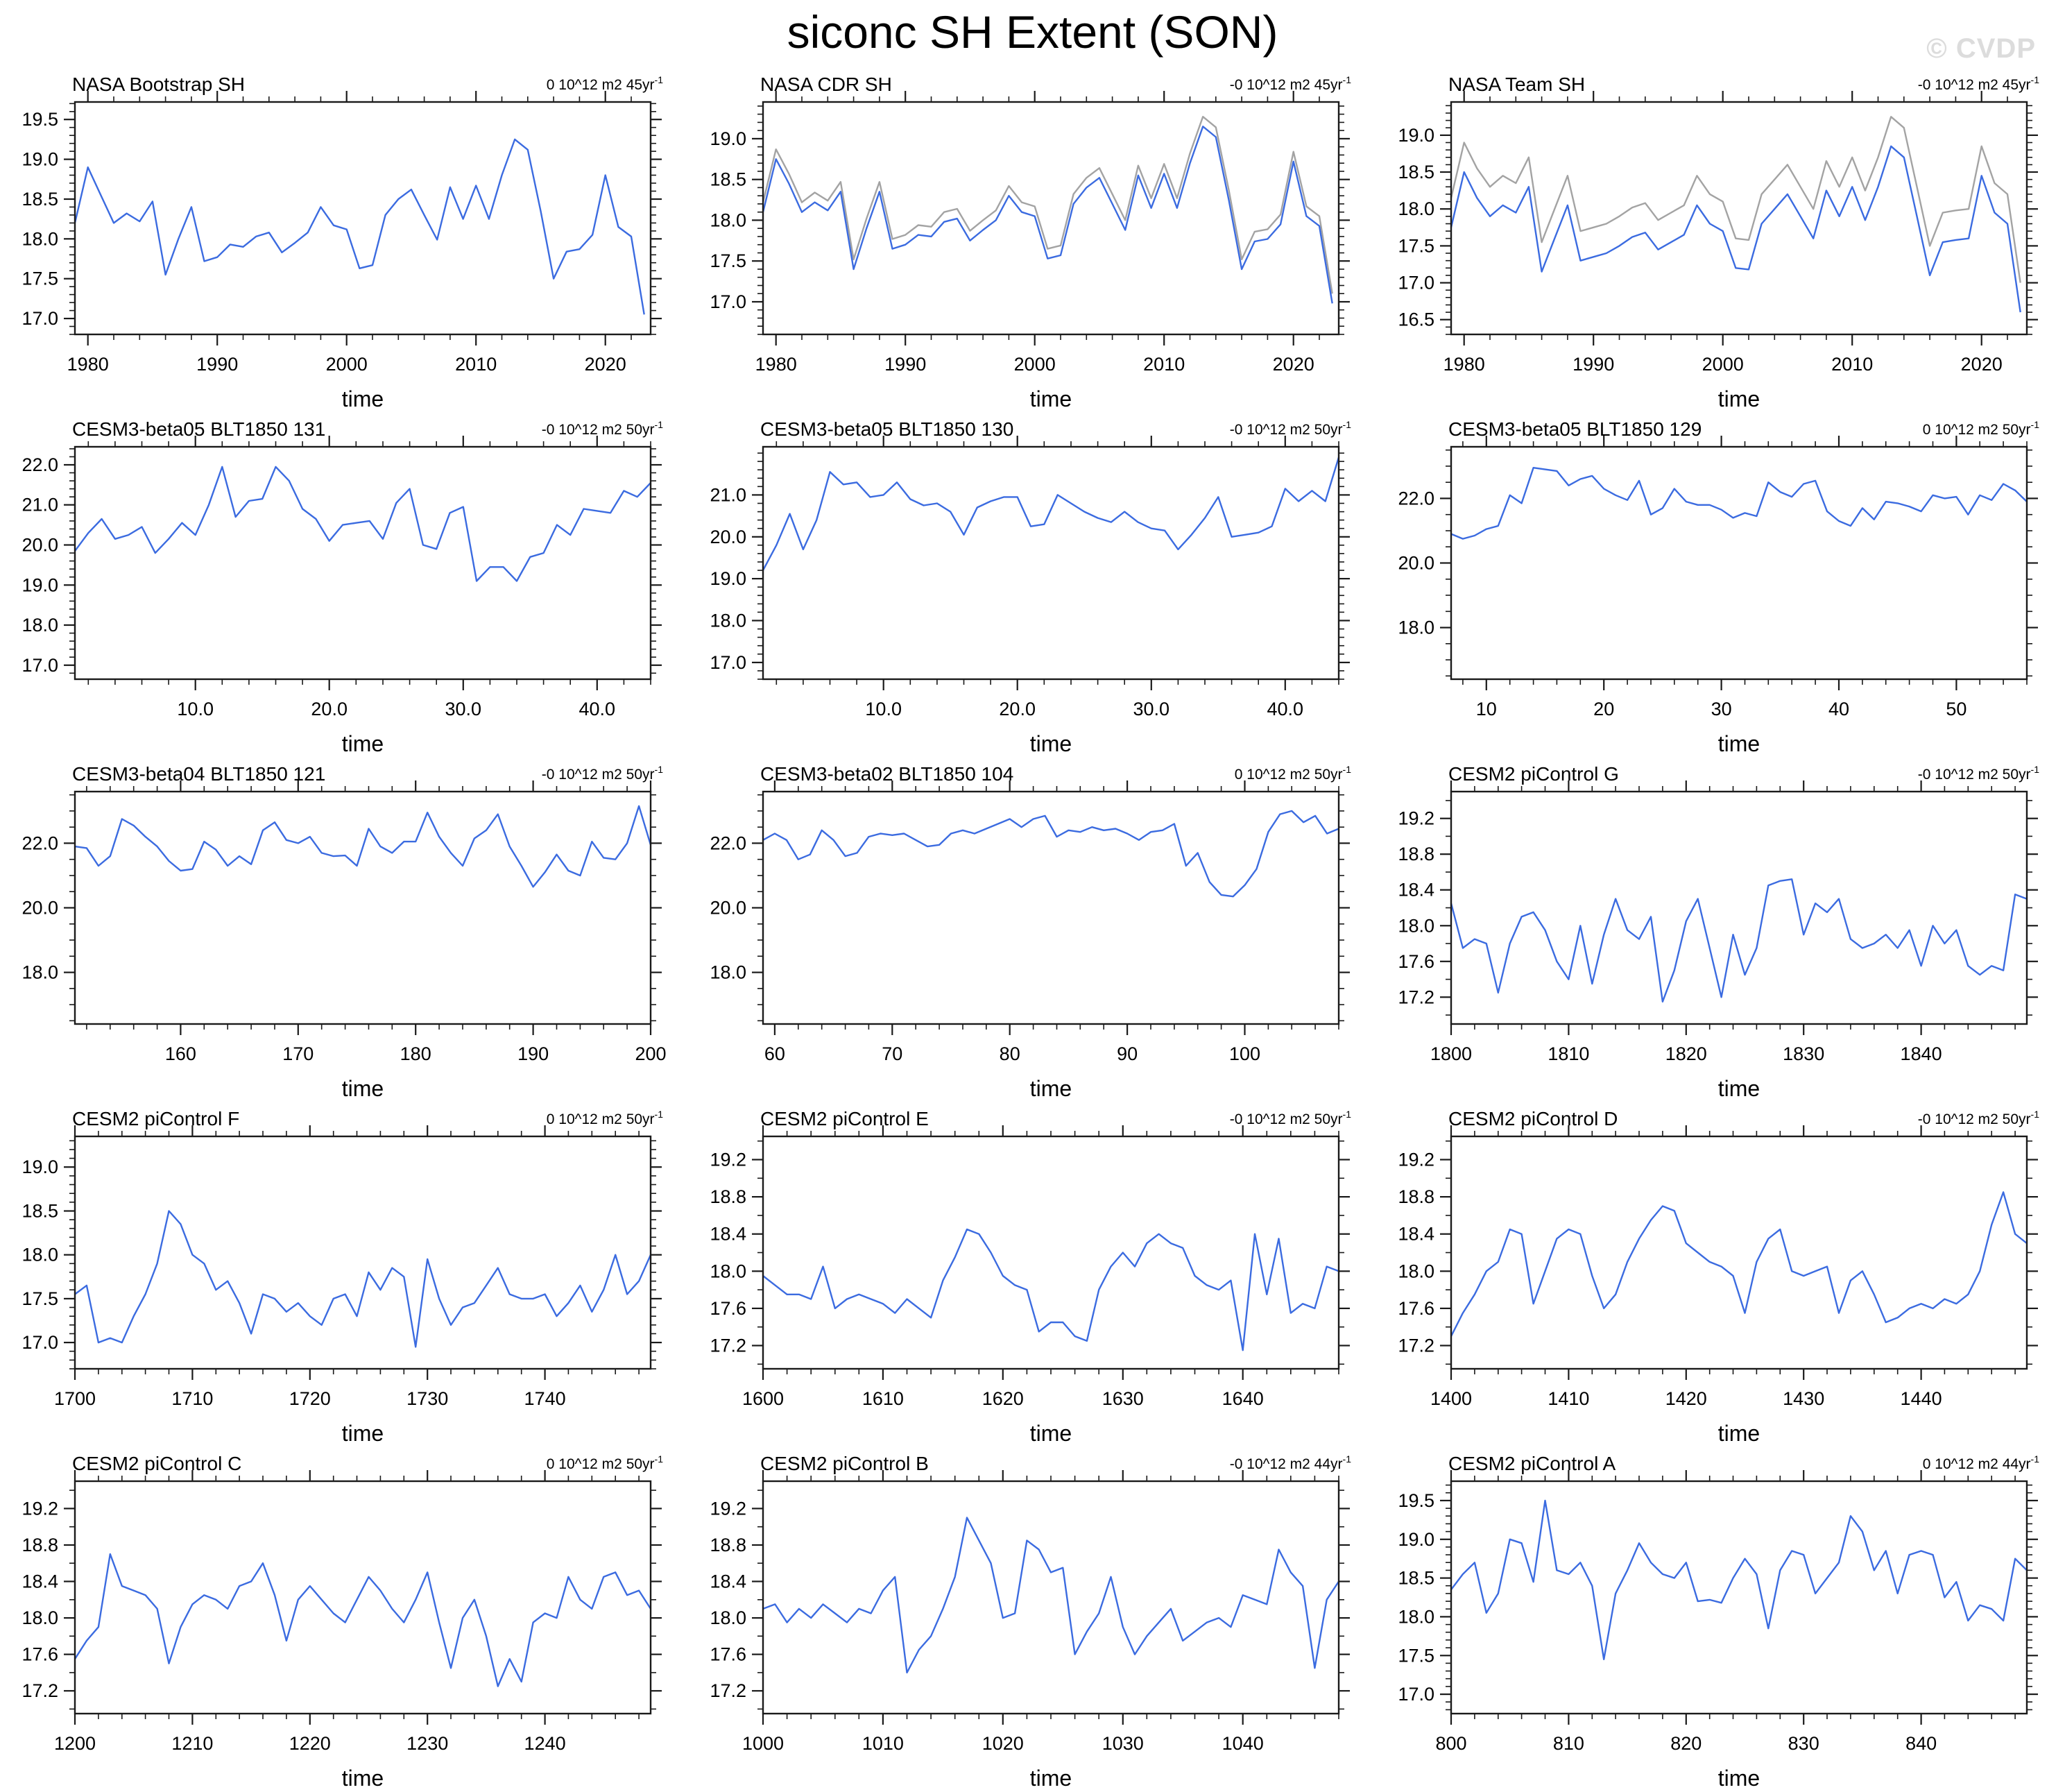 Image resolution: width=2065 pixels, height=1792 pixels. What do you see at coordinates (1981, 1462) in the screenshot?
I see `trend-annotation: 0 10^12 m2 44yr-1` at bounding box center [1981, 1462].